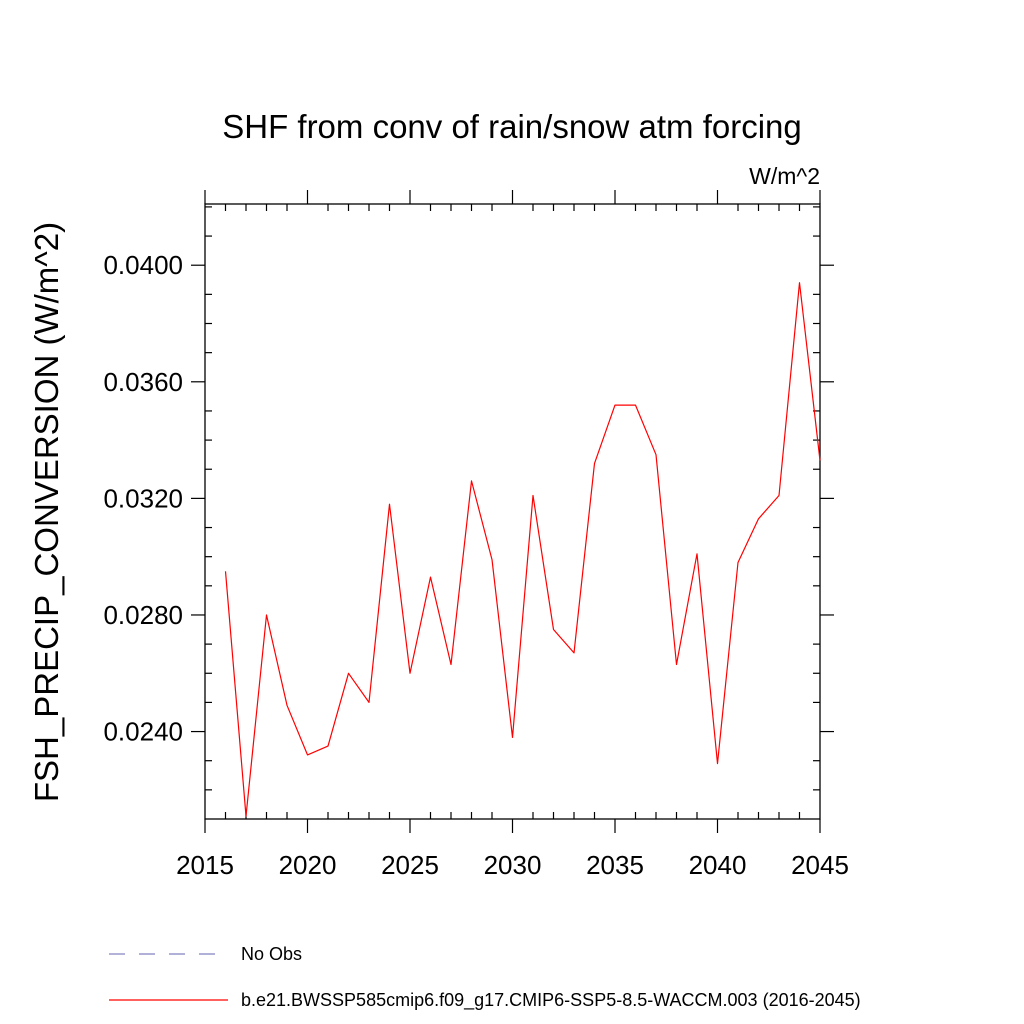 The height and width of the screenshot is (1024, 1024). What do you see at coordinates (308, 865) in the screenshot?
I see `x-tick-label: 2020` at bounding box center [308, 865].